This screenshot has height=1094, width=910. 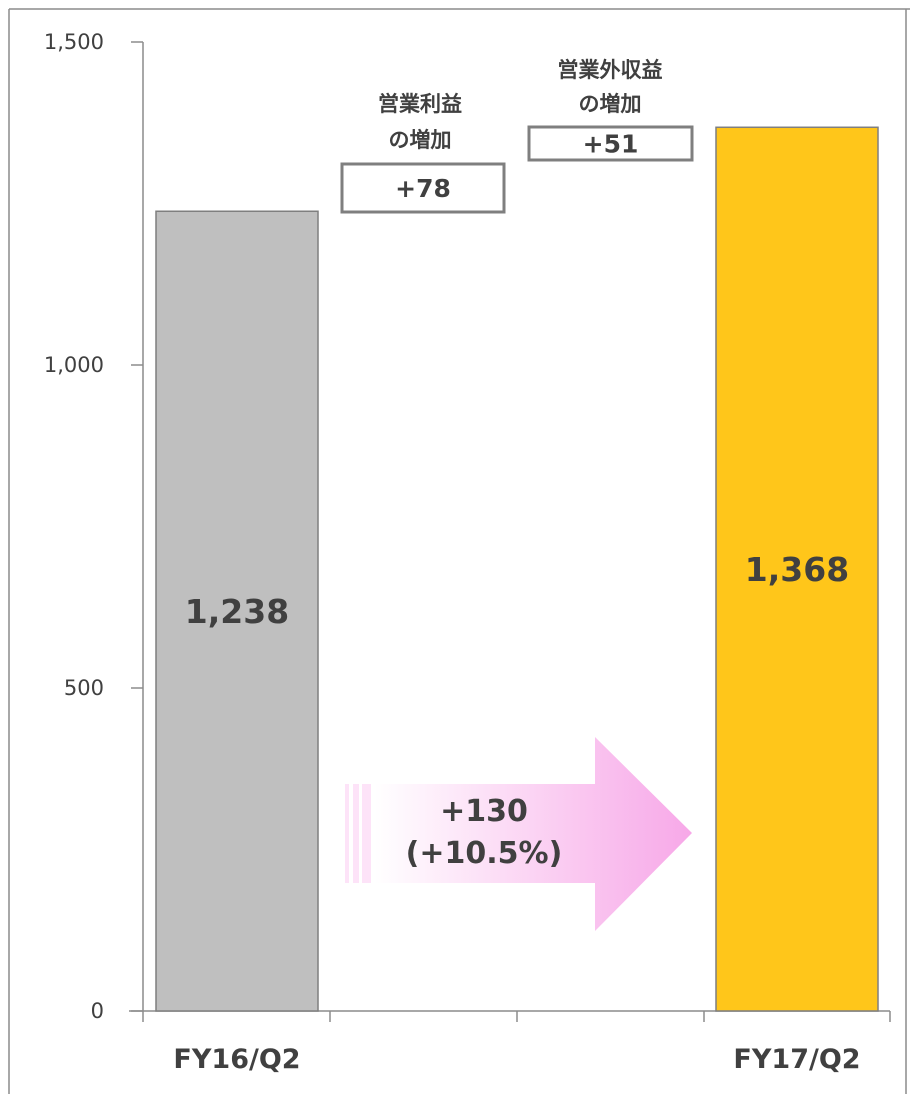 What do you see at coordinates (484, 853) in the screenshot?
I see `change-percent: (+10.5%)` at bounding box center [484, 853].